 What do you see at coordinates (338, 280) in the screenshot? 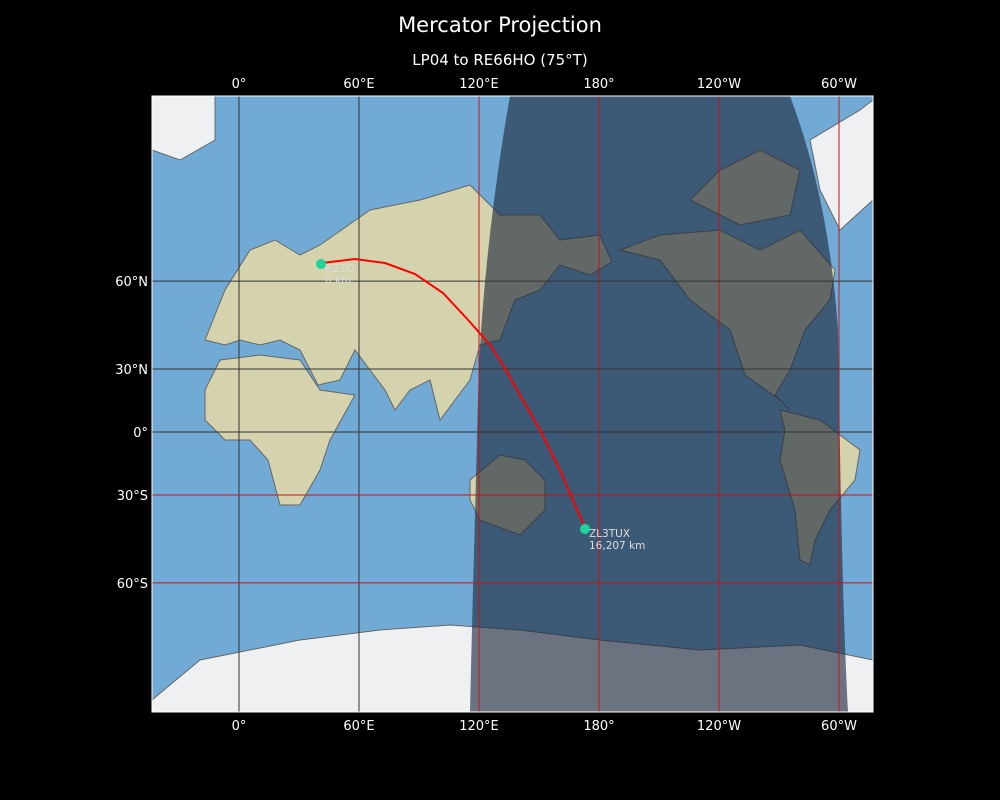
I see `station-label-distance: 0 km` at bounding box center [338, 280].